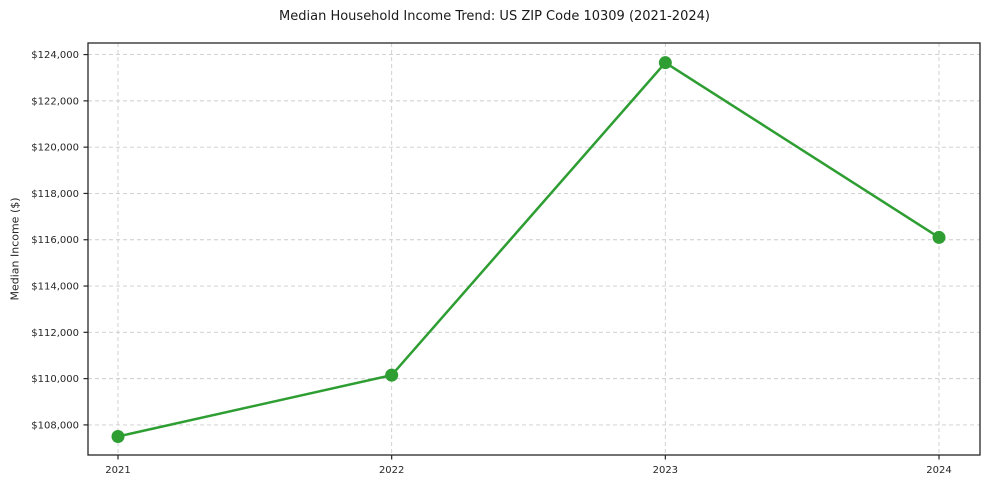 Image resolution: width=989 pixels, height=490 pixels. I want to click on y-tick-label: $120,000, so click(55, 148).